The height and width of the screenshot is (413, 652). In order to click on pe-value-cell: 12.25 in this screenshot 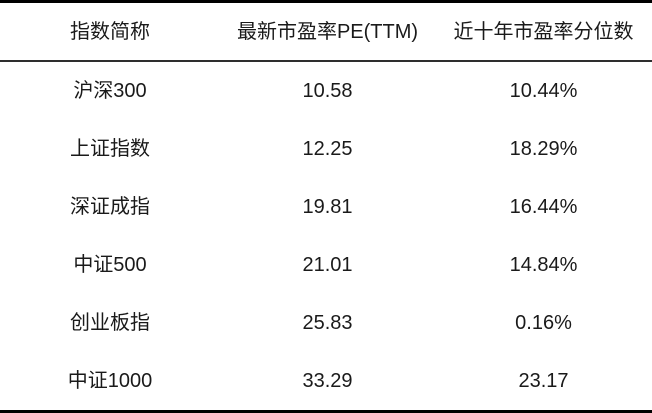, I will do `click(327, 149)`.